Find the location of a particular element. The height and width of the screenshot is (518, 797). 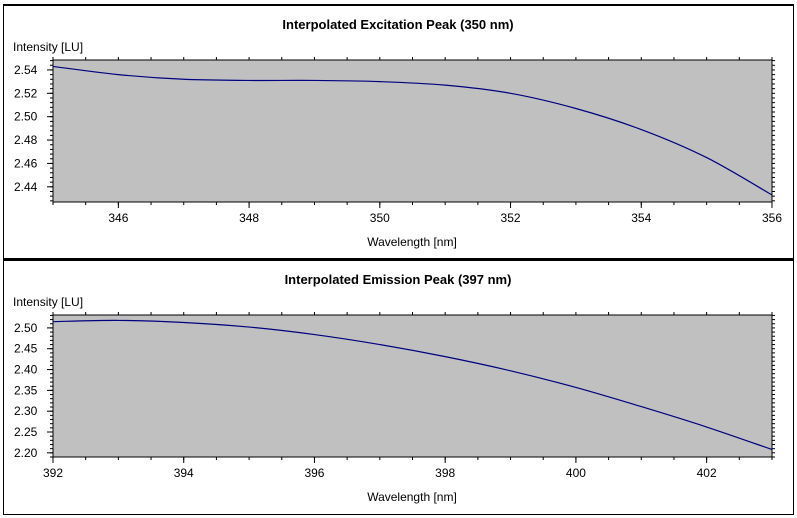

y-tick-label: 2.54 is located at coordinates (26, 70).